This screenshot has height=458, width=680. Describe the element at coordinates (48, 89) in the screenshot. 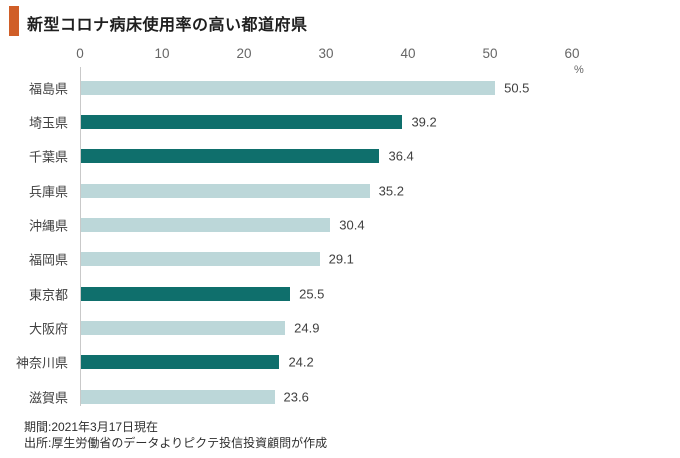

I see `category-label: 福島県` at that location.